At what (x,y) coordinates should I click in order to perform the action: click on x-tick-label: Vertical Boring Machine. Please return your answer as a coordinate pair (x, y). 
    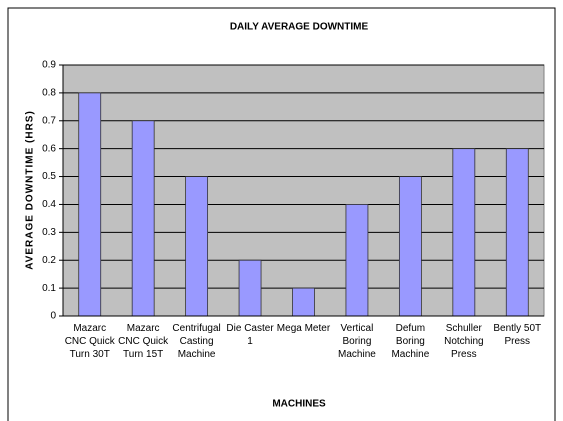
    Looking at the image, I should click on (357, 341).